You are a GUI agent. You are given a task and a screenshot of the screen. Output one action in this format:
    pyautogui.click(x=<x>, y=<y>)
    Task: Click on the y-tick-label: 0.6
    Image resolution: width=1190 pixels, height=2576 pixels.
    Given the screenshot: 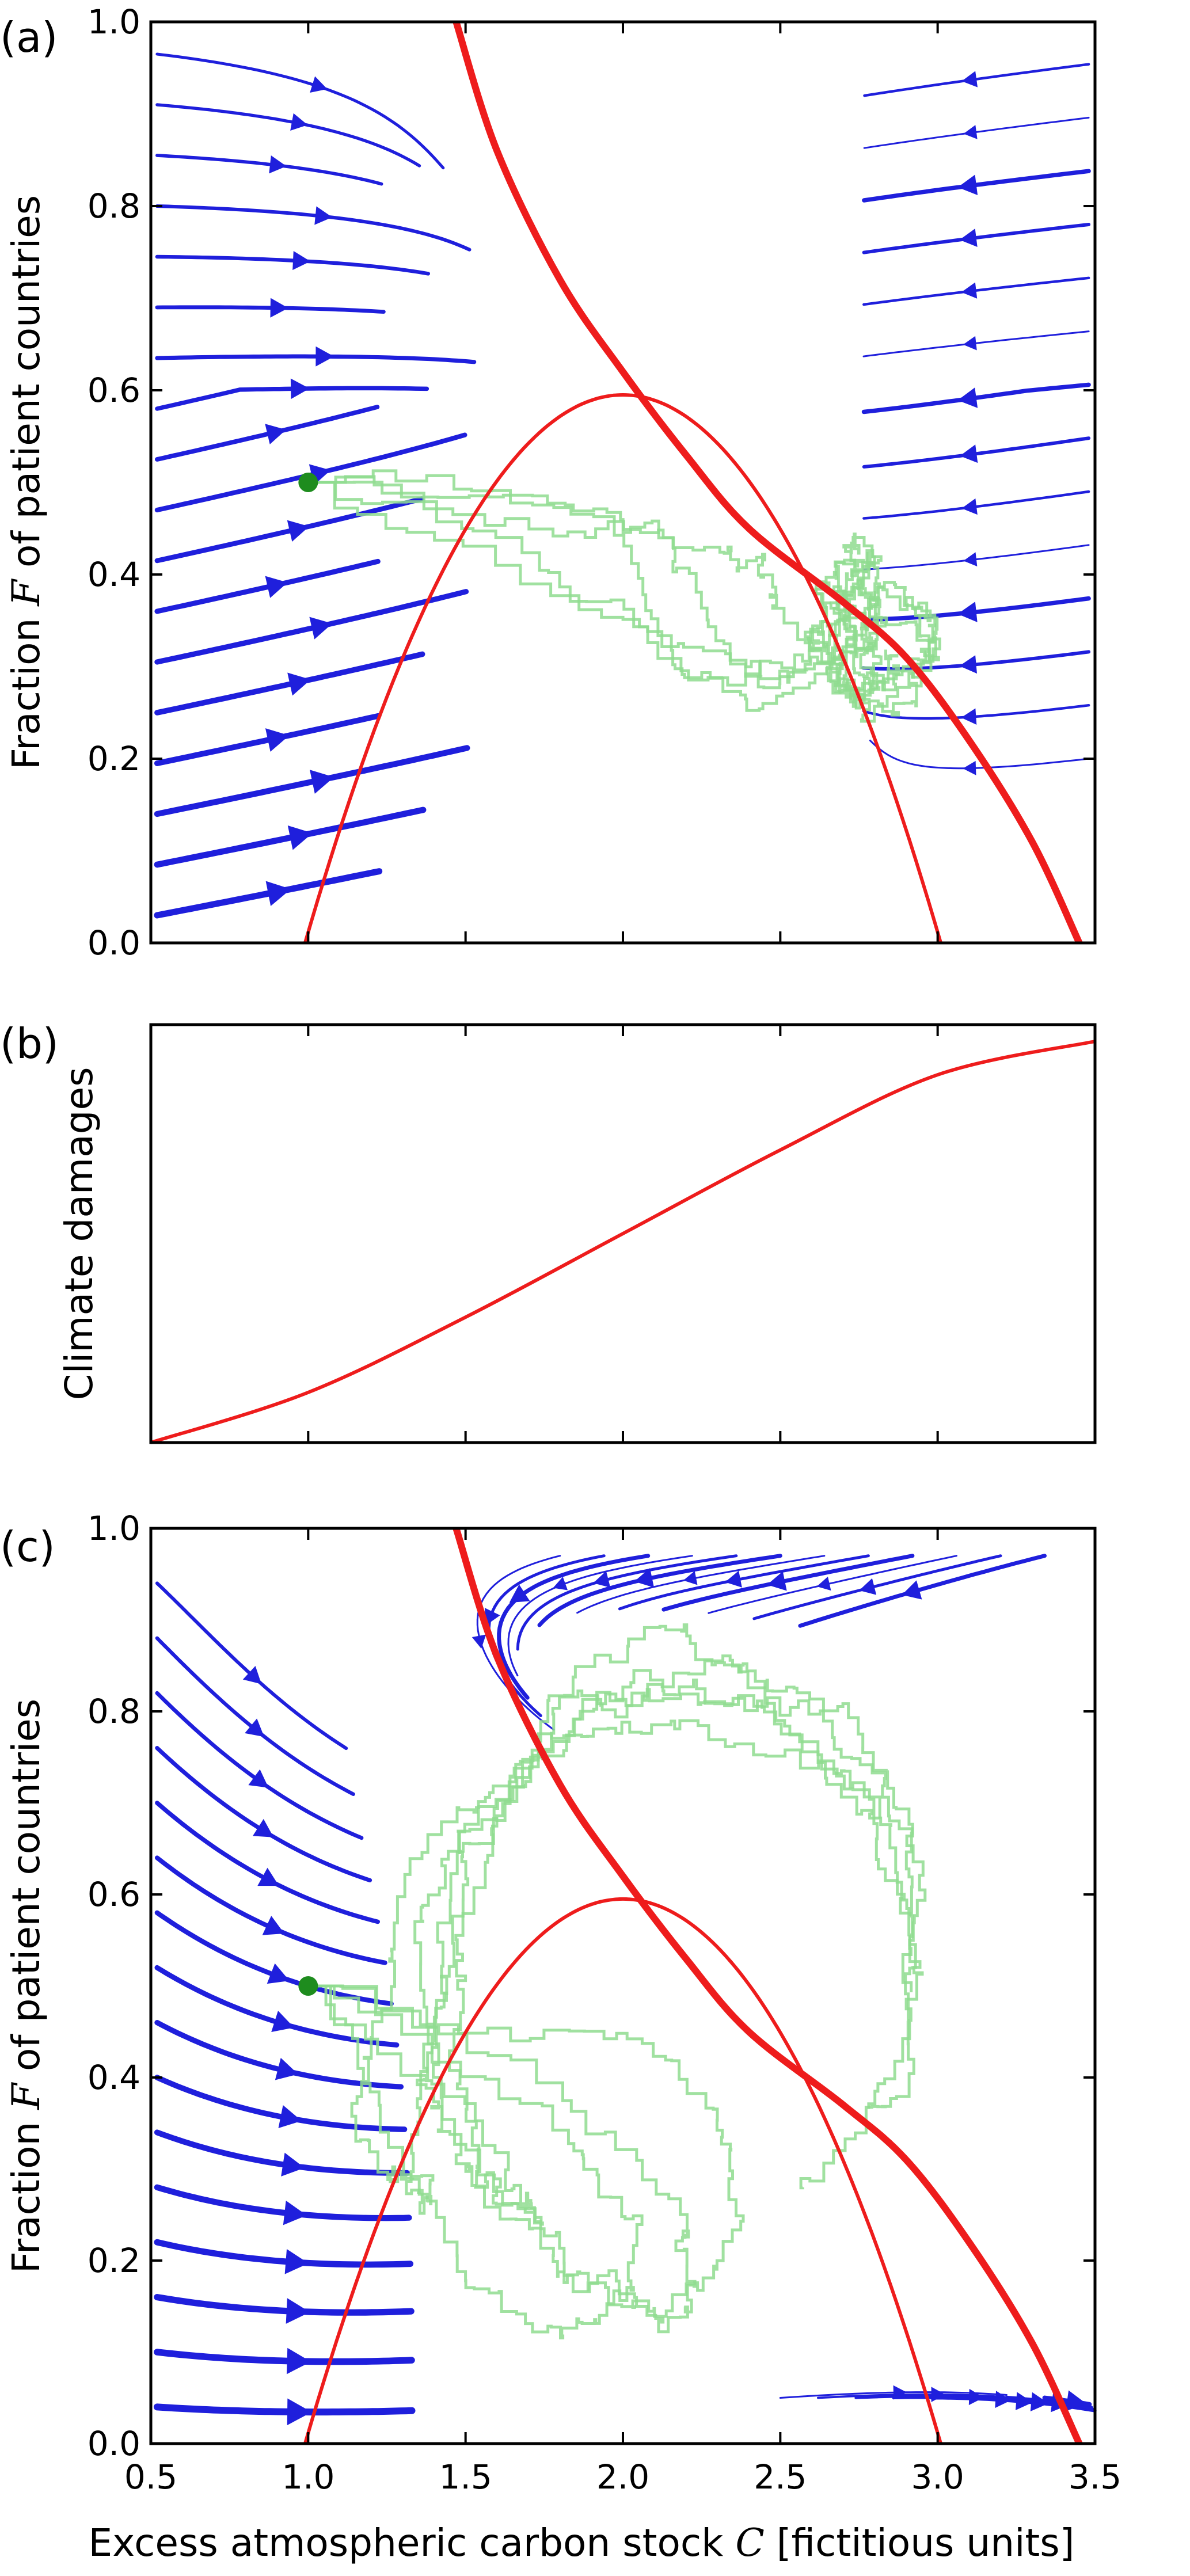 What is the action you would take?
    pyautogui.click(x=114, y=391)
    